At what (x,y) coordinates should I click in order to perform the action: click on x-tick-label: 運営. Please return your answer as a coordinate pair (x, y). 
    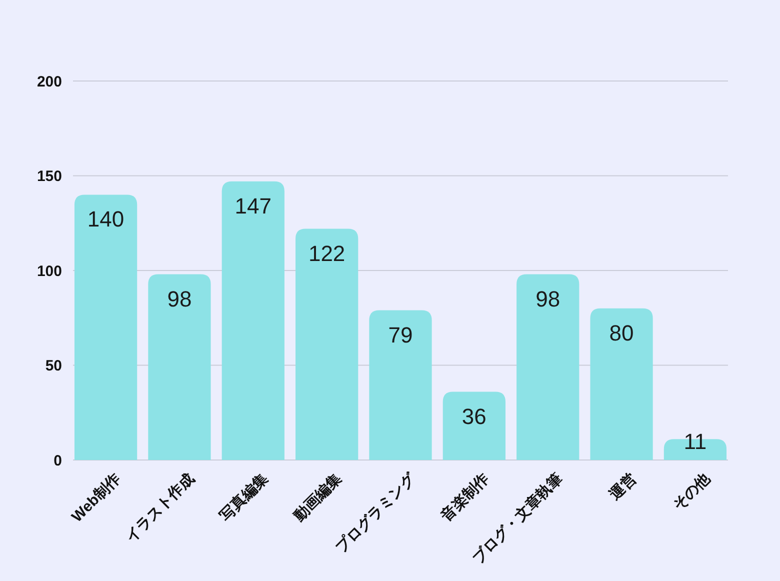
    Looking at the image, I should click on (623, 487).